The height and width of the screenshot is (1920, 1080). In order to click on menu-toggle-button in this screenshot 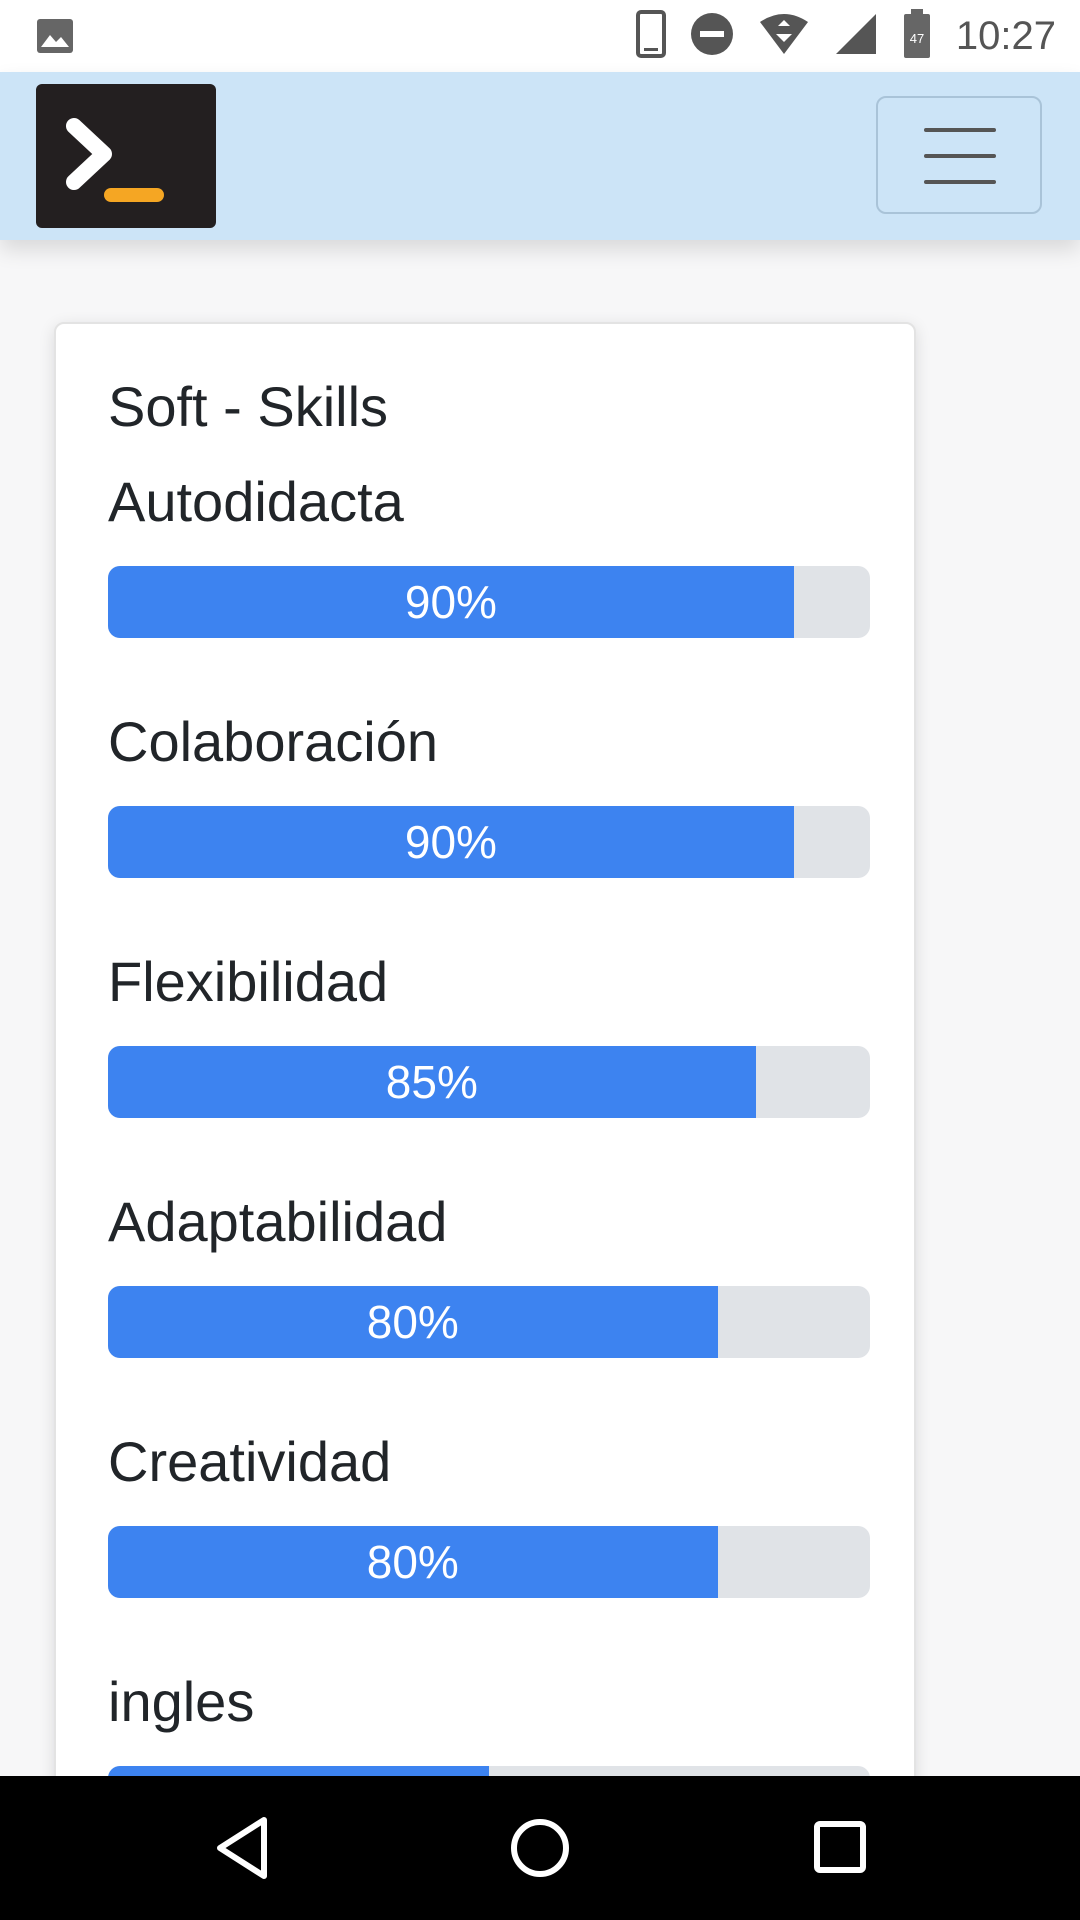, I will do `click(959, 155)`.